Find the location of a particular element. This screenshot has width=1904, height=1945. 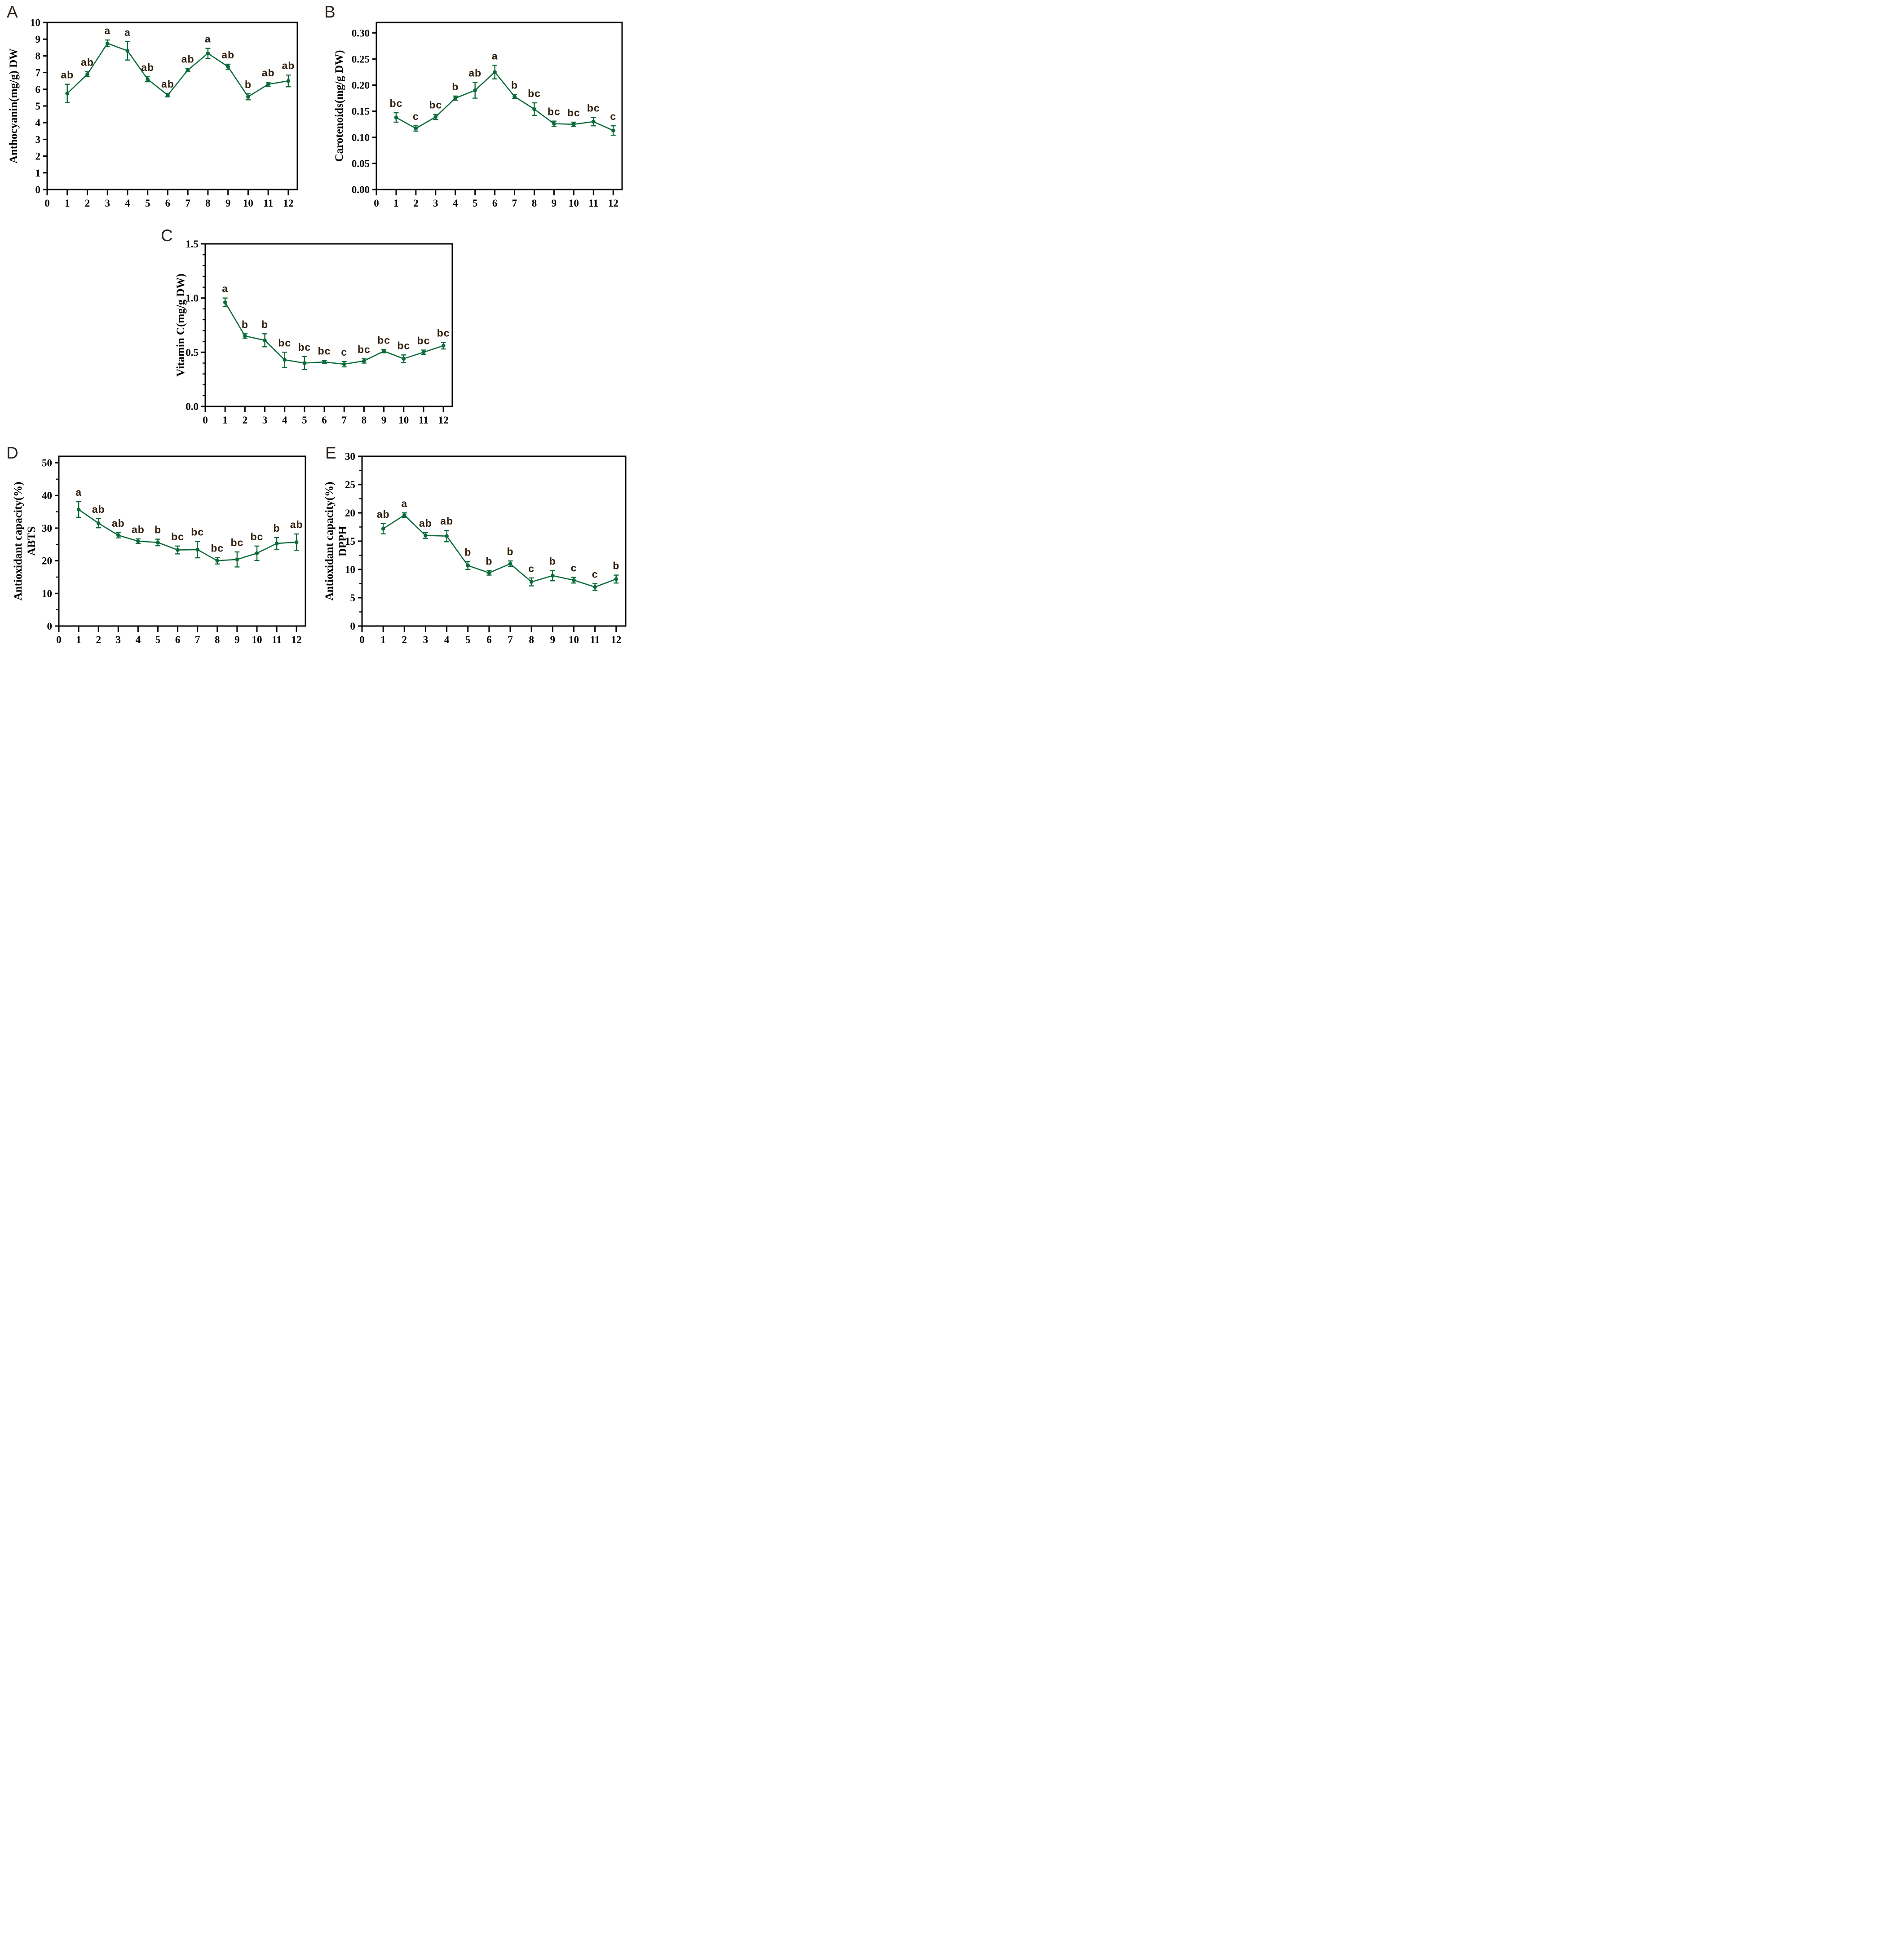

y-tick-label: 30 is located at coordinates (47, 528).